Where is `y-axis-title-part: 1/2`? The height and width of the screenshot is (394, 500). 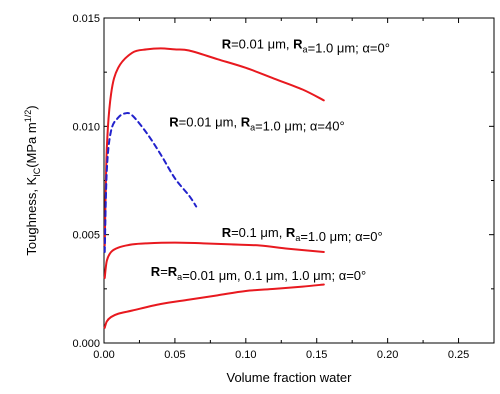
y-axis-title-part: 1/2 is located at coordinates (28, 116).